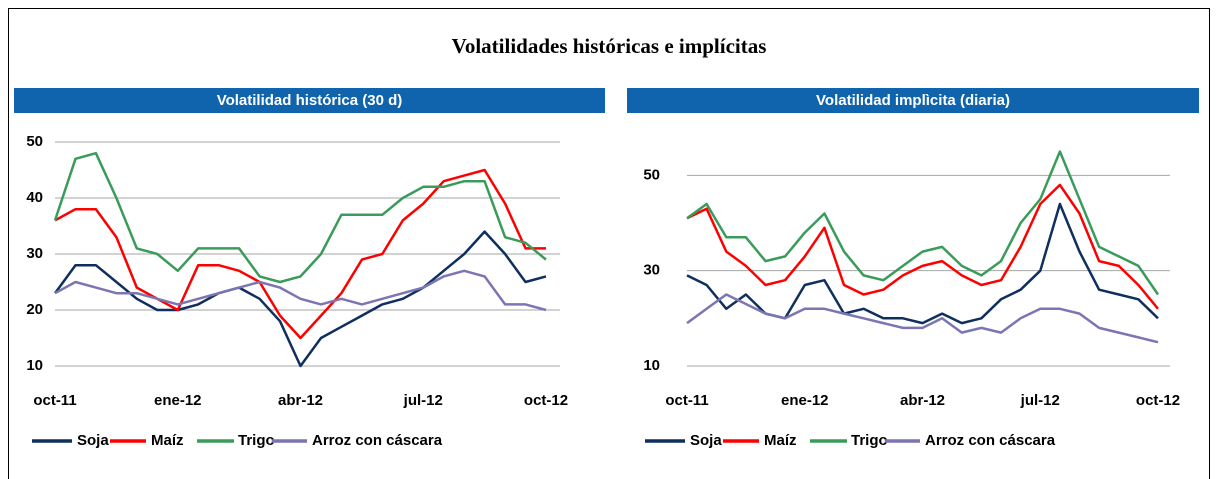 The width and height of the screenshot is (1218, 479). What do you see at coordinates (609, 46) in the screenshot?
I see `page-title: Volatilidades históricas e implícitas` at bounding box center [609, 46].